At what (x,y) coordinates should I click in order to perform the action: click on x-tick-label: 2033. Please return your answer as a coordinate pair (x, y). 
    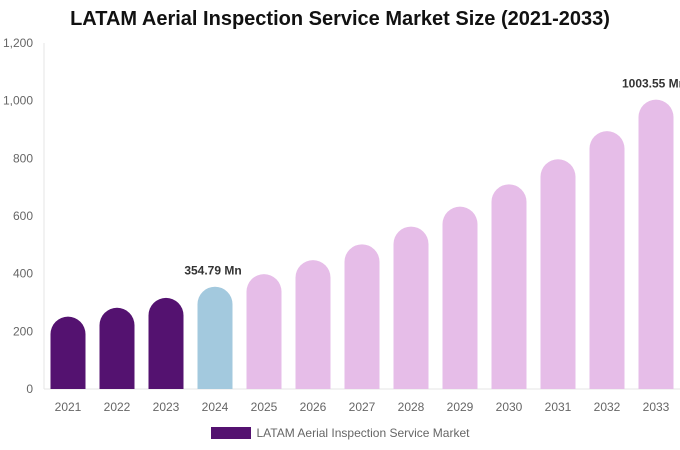
    Looking at the image, I should click on (656, 407).